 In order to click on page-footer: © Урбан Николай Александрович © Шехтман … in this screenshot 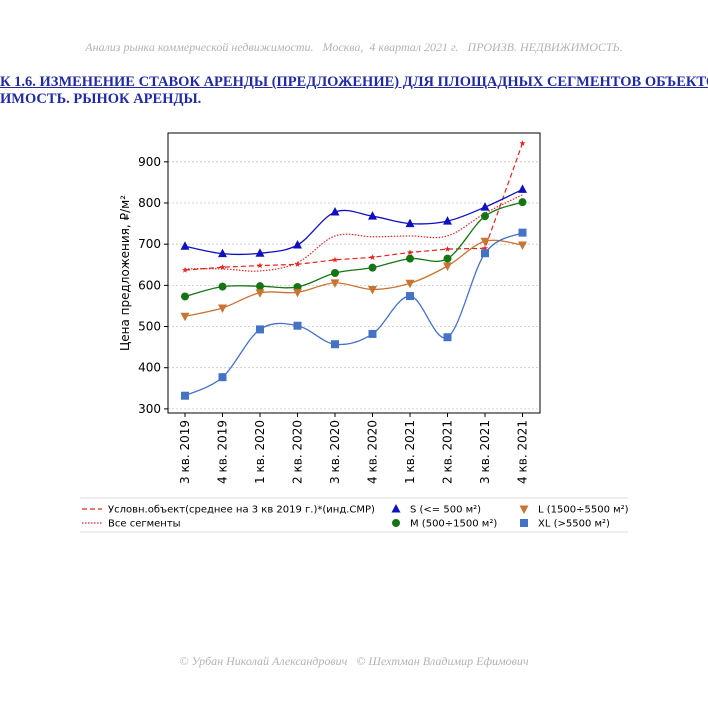, I will do `click(354, 661)`.